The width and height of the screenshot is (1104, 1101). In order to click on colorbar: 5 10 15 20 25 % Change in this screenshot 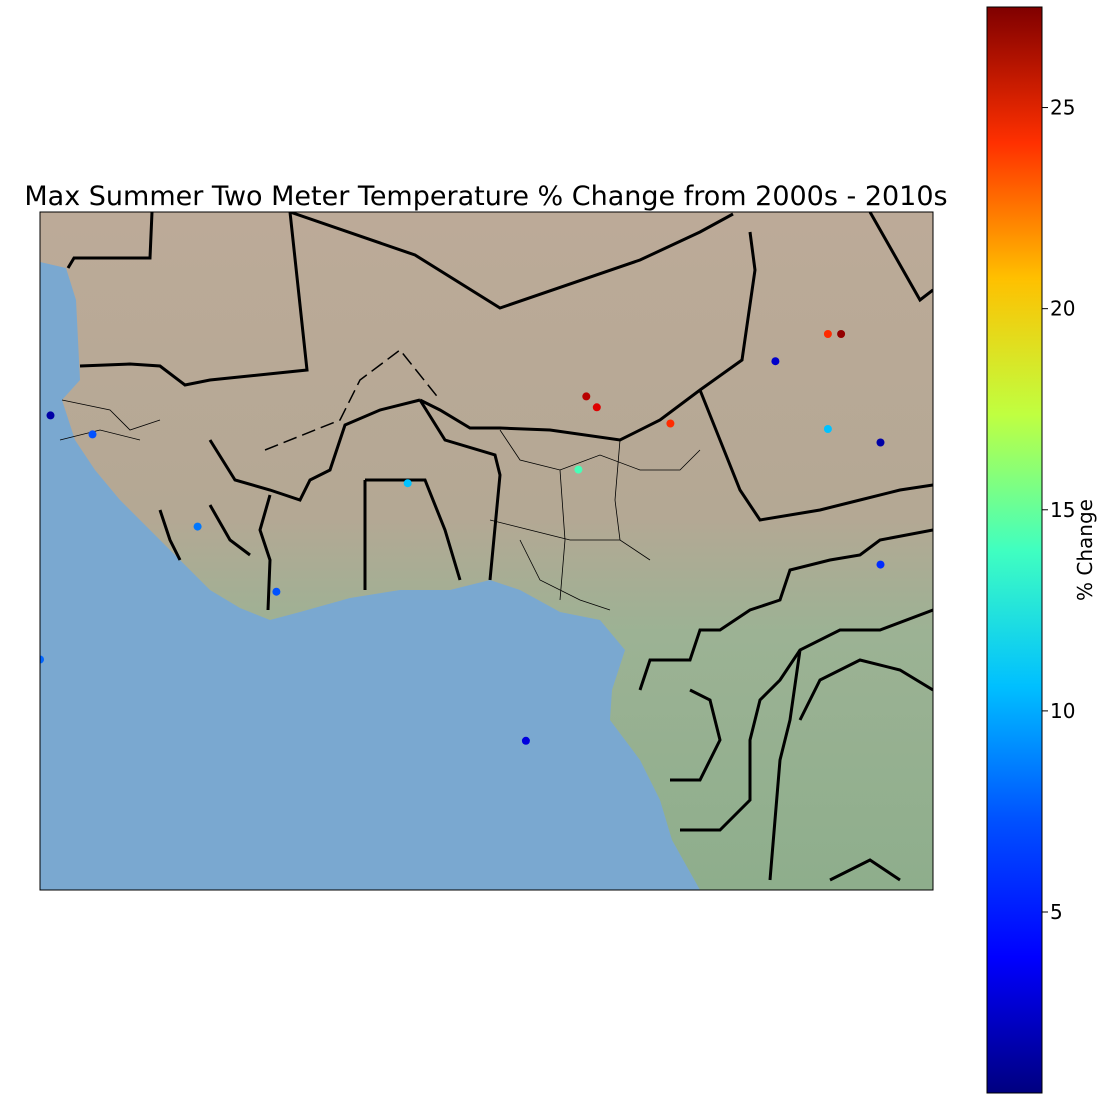, I will do `click(1041, 550)`.